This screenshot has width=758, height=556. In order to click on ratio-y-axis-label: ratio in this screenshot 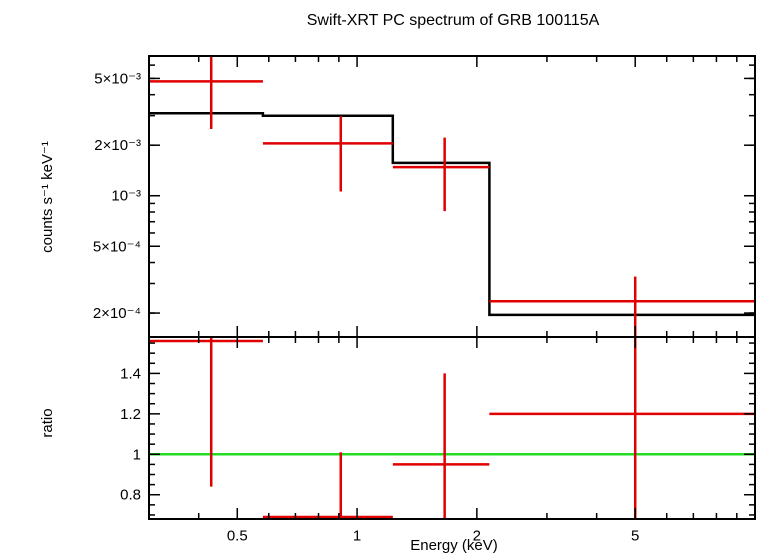, I will do `click(47, 422)`.